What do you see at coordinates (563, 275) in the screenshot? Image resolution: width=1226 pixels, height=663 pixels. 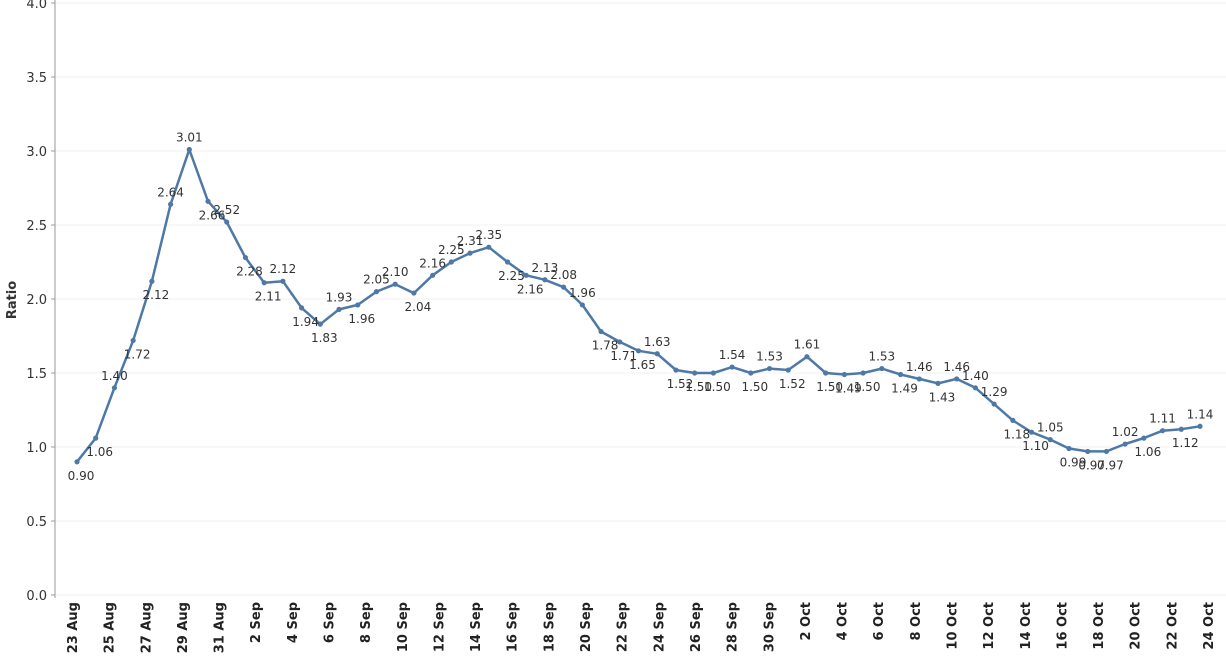 I see `data-label: 2.08` at bounding box center [563, 275].